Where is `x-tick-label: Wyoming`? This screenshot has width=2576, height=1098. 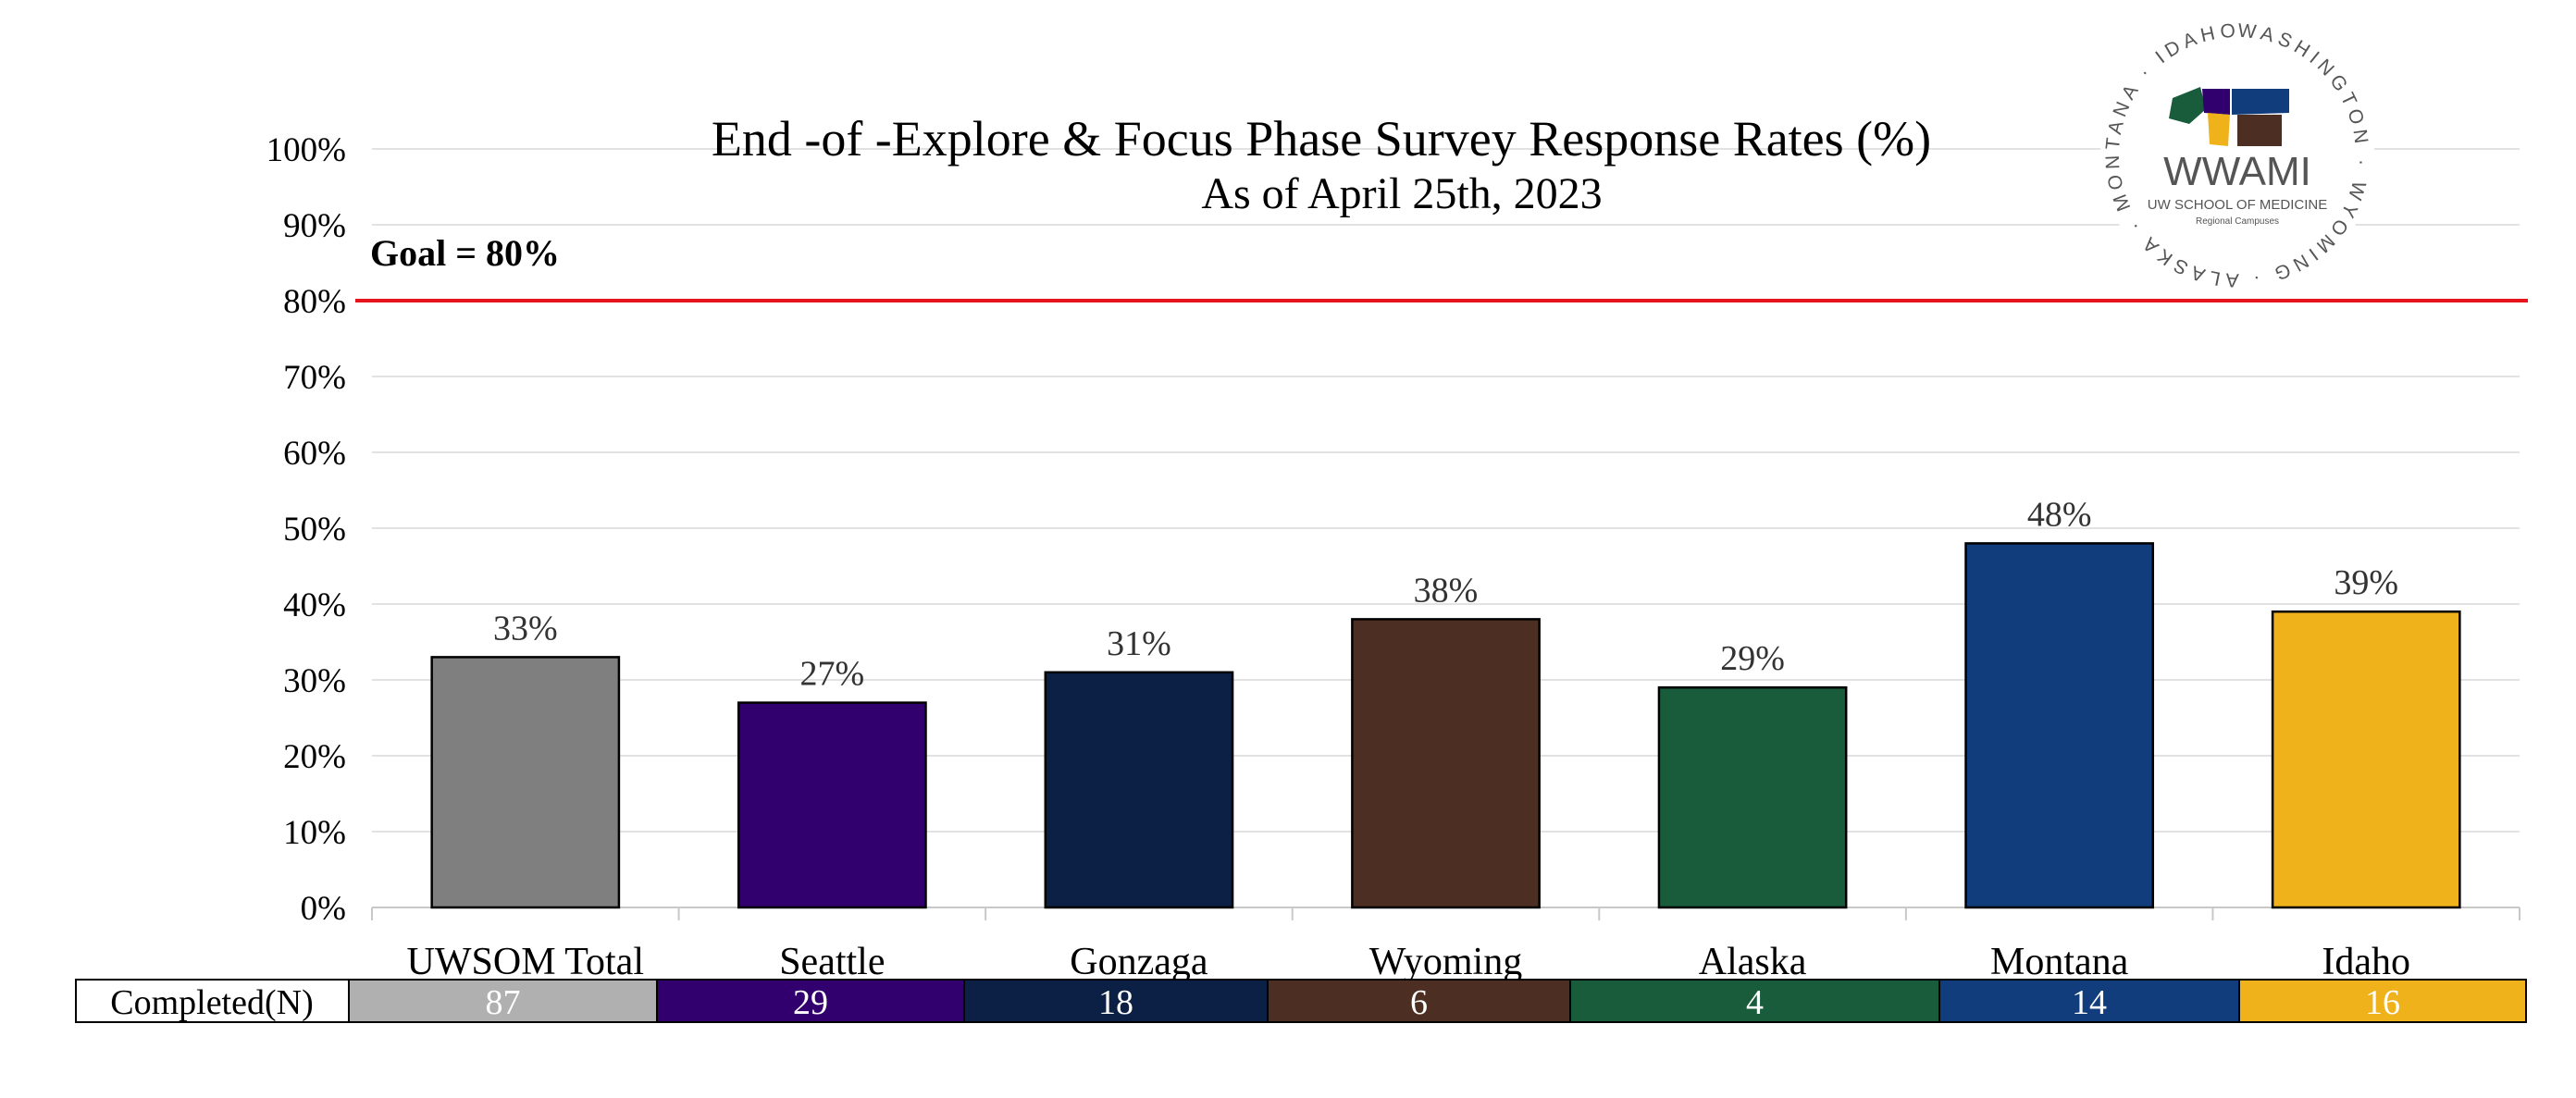
x-tick-label: Wyoming is located at coordinates (1446, 962).